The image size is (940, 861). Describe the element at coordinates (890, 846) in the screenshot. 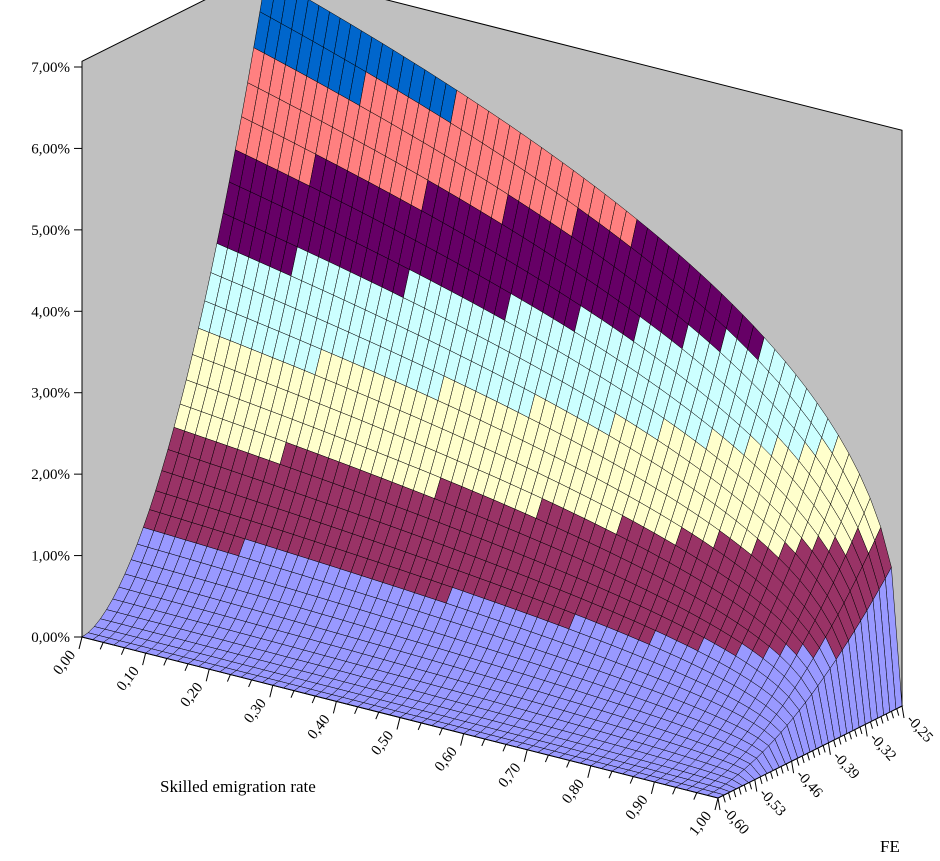

I see `fe-axis-title: FE` at that location.